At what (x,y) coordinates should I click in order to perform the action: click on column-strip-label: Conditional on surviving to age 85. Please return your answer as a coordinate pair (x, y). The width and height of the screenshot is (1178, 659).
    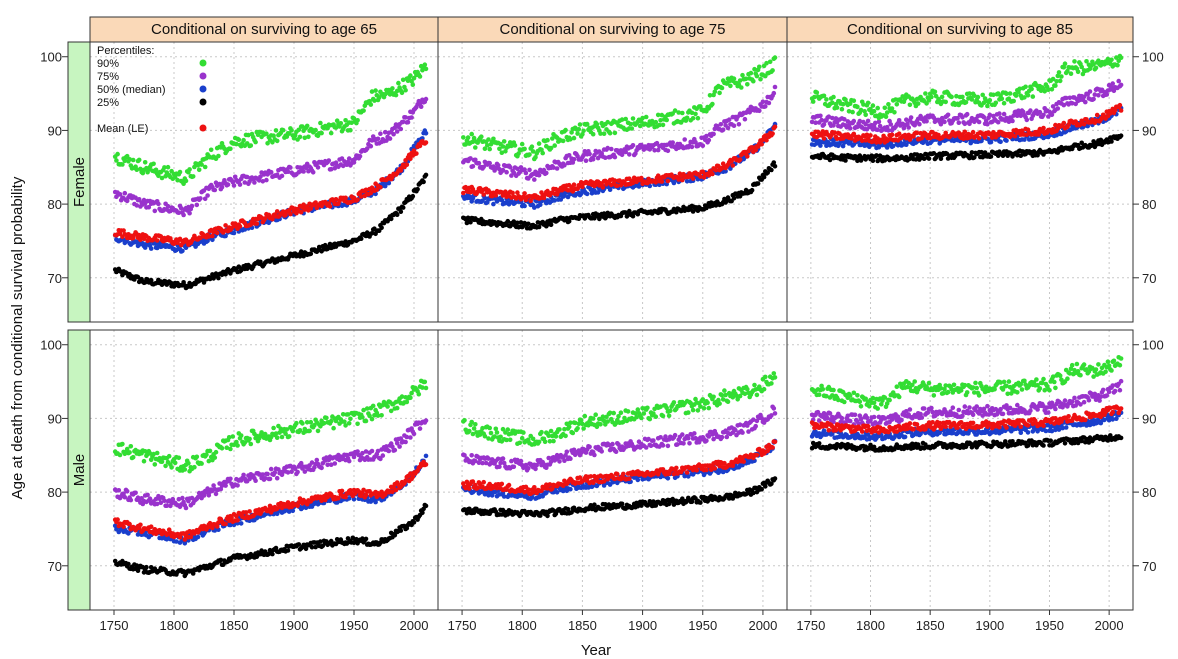
    Looking at the image, I should click on (960, 29).